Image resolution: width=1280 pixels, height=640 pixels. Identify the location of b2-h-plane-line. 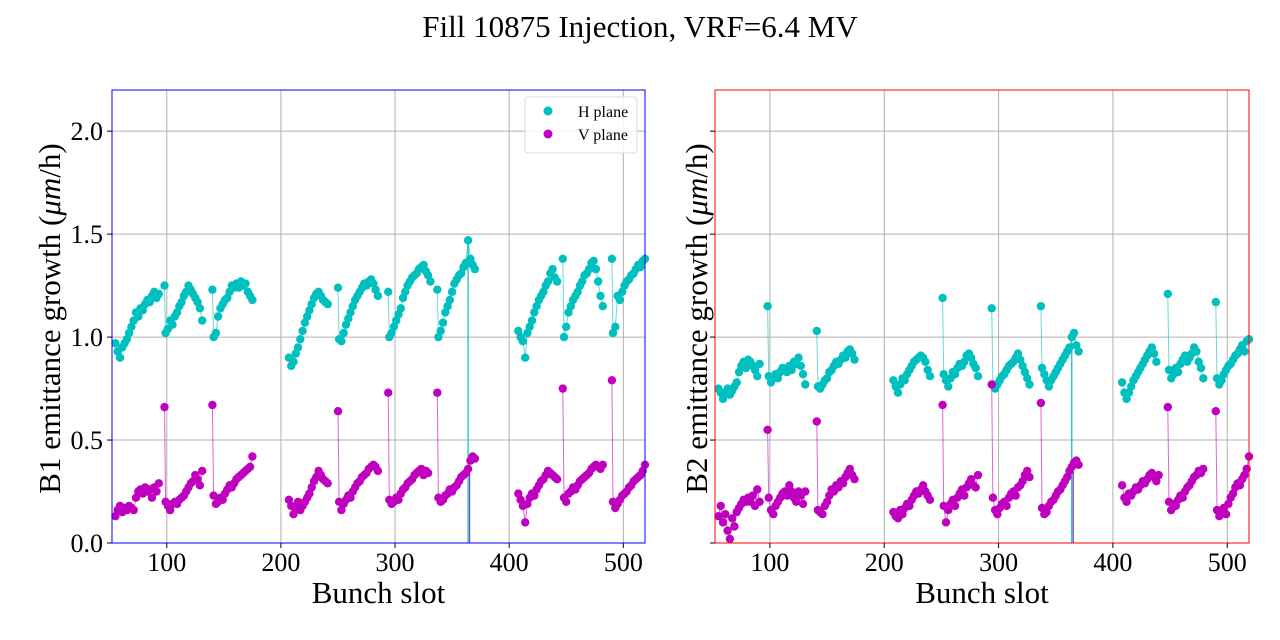
(960, 343).